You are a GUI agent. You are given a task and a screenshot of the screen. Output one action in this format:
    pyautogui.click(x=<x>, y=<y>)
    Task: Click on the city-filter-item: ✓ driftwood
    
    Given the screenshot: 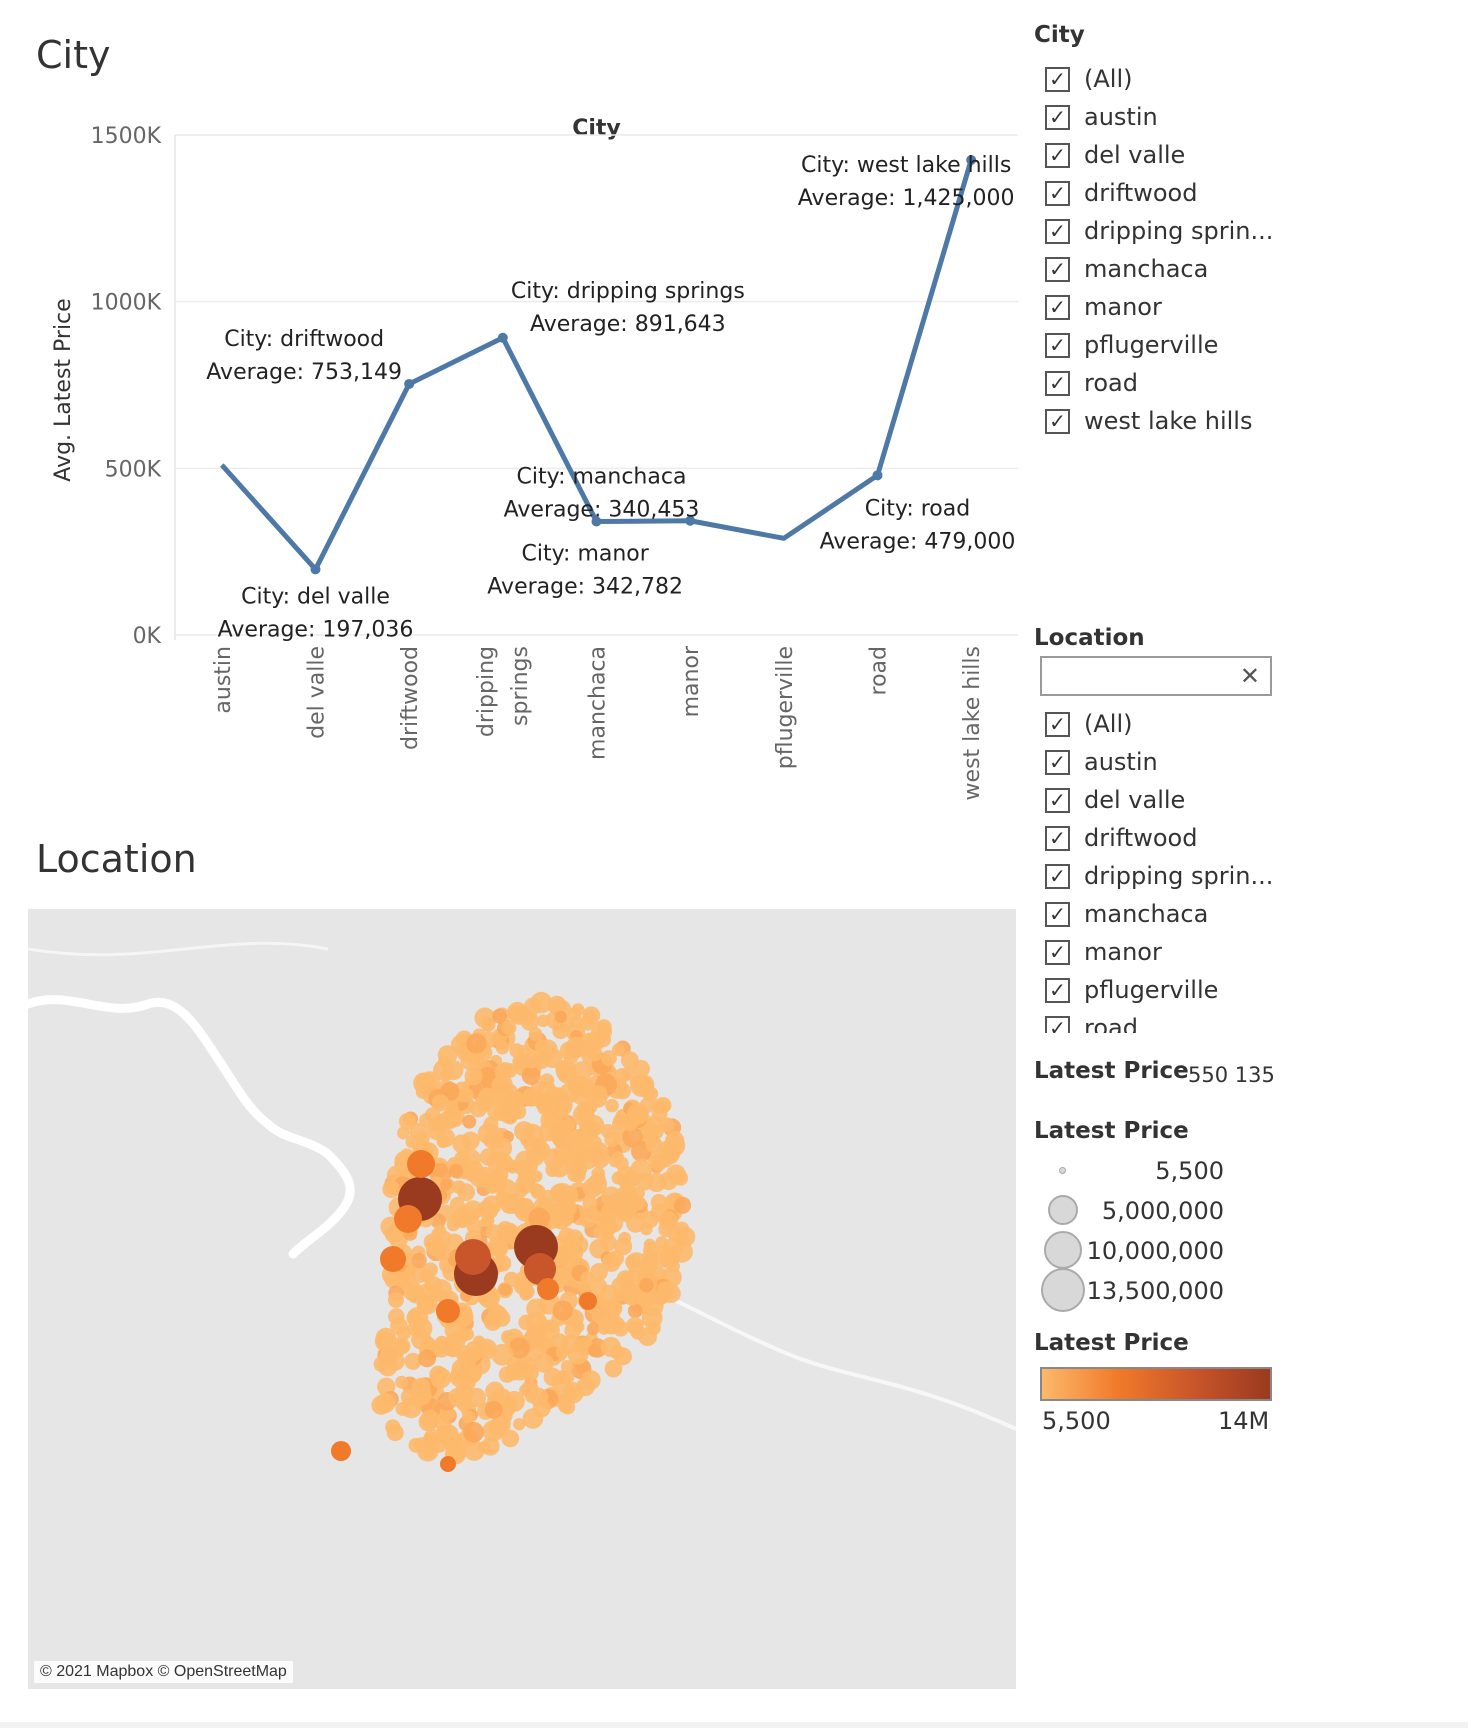 What is the action you would take?
    pyautogui.click(x=1165, y=193)
    